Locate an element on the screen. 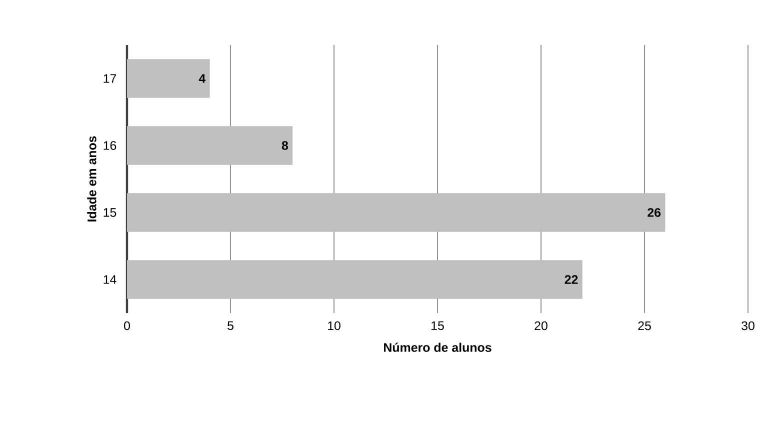  x-axis-title: Número de alunos is located at coordinates (438, 347).